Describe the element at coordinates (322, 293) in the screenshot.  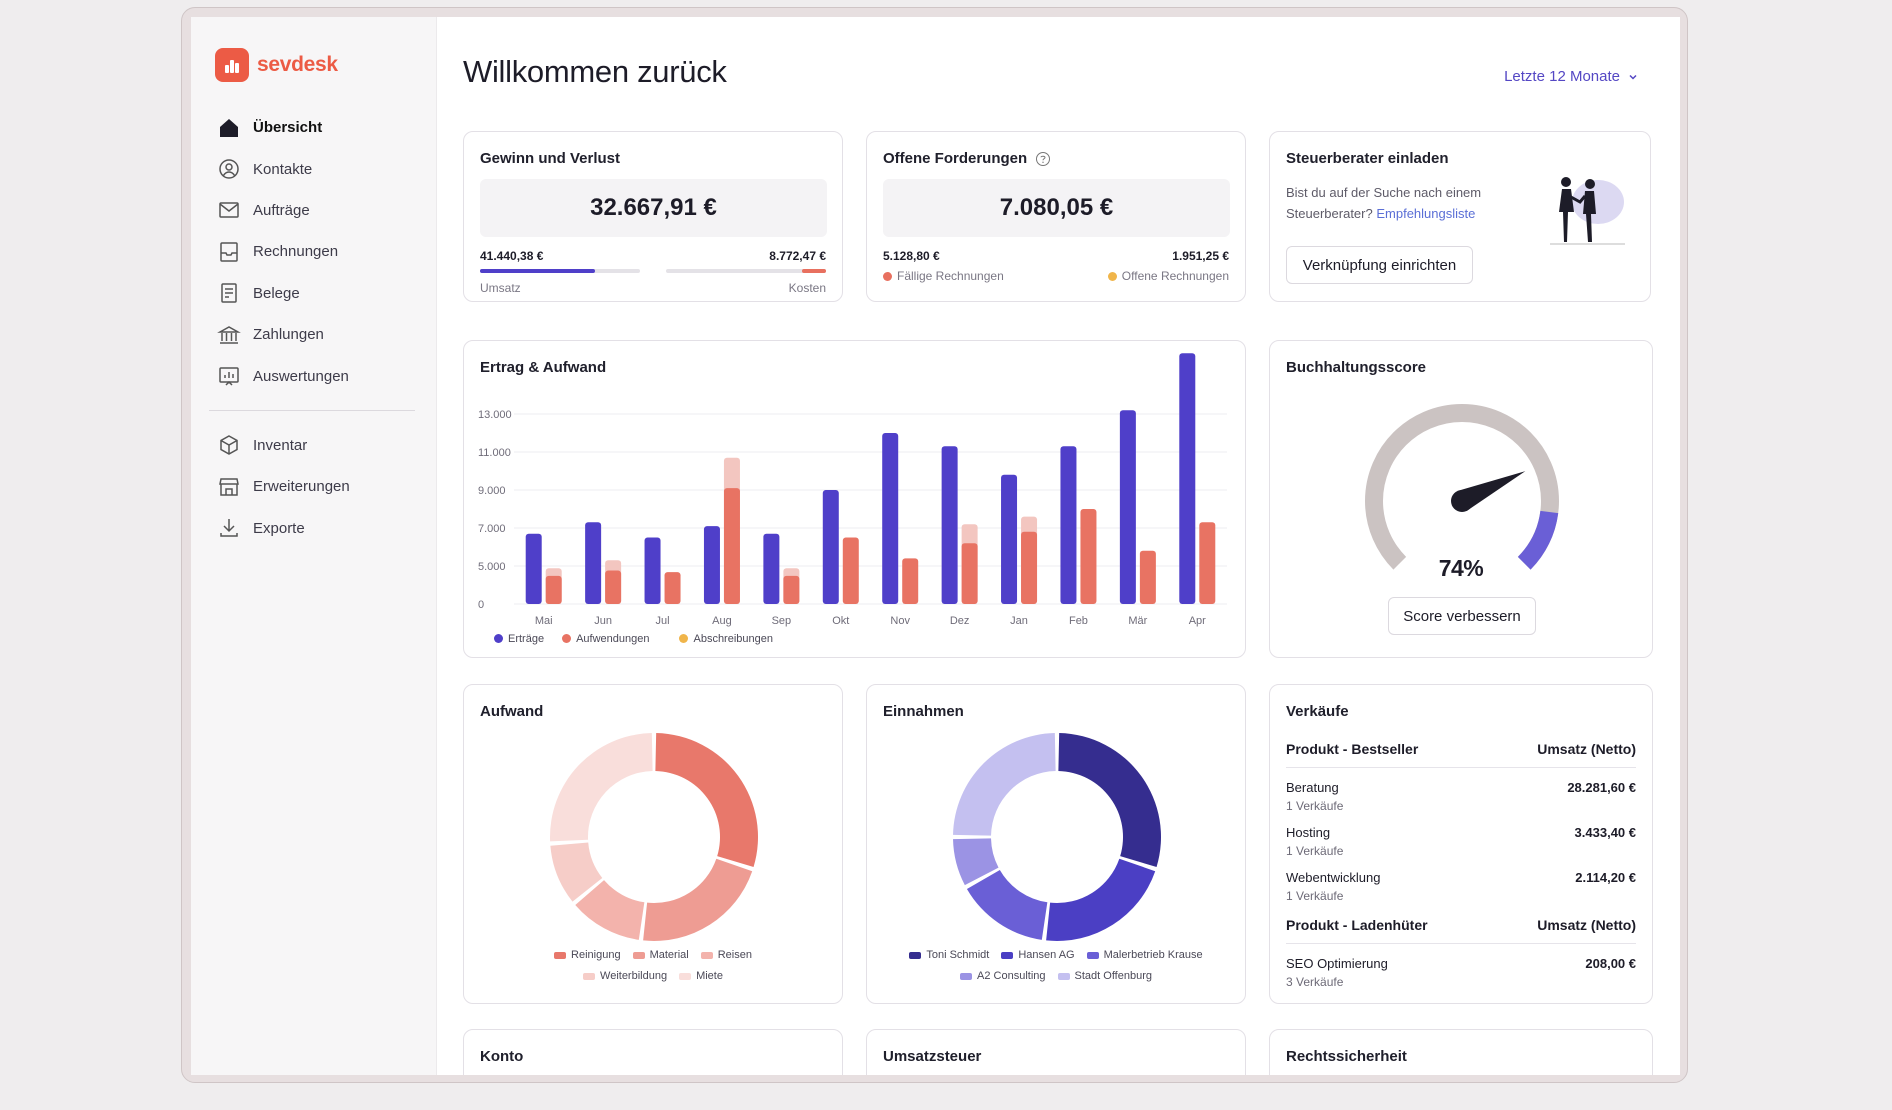
I see `sidebar-item-belege: Belege` at that location.